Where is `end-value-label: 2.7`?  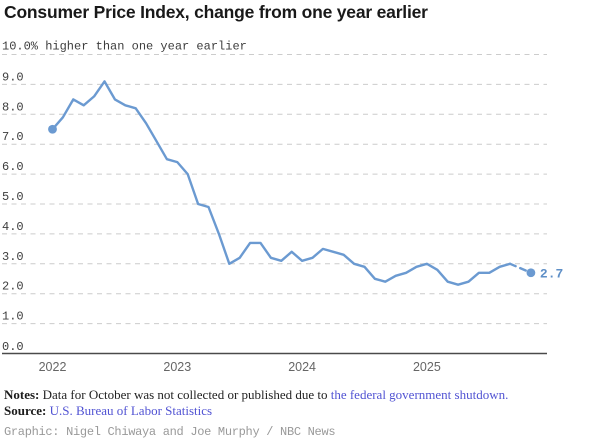
end-value-label: 2.7 is located at coordinates (551, 273).